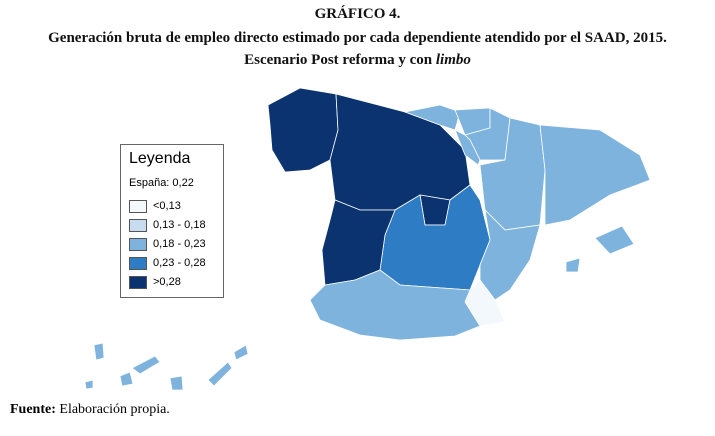 This screenshot has width=715, height=436. I want to click on legend-item: >0,28, so click(155, 282).